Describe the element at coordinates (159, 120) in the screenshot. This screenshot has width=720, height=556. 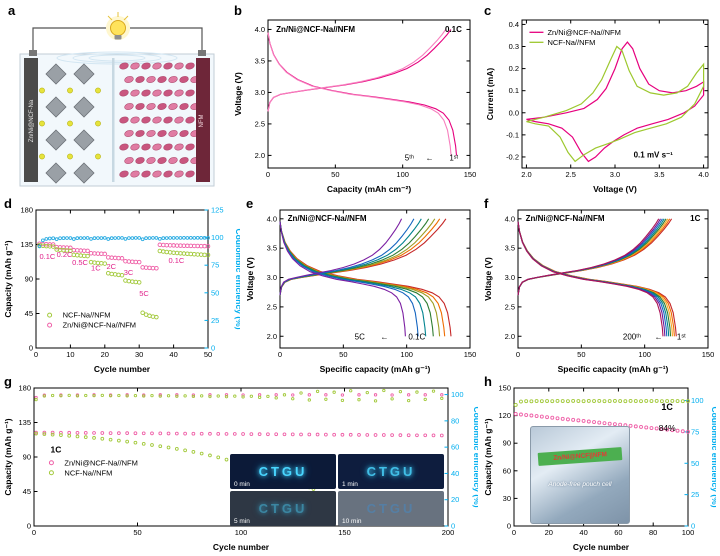
I see `cathode-nanorods` at that location.